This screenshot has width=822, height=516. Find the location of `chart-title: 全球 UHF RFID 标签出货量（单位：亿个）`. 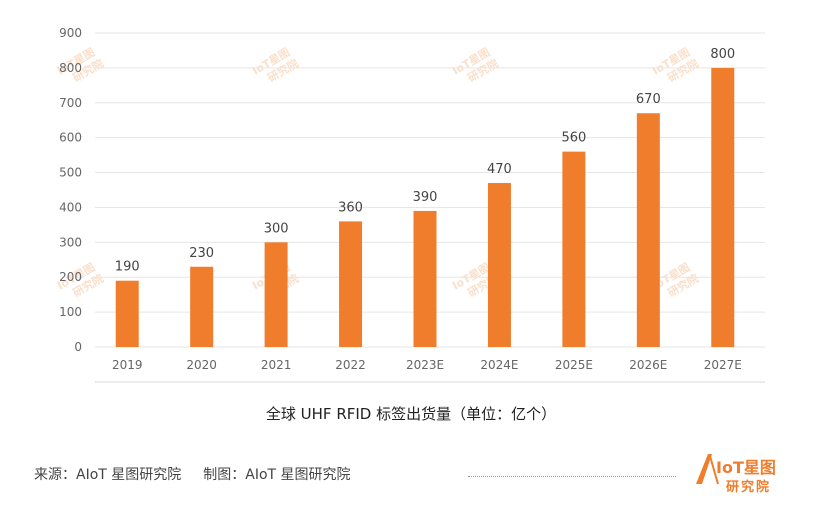

chart-title: 全球 UHF RFID 标签出货量（单位：亿个） is located at coordinates (411, 414).